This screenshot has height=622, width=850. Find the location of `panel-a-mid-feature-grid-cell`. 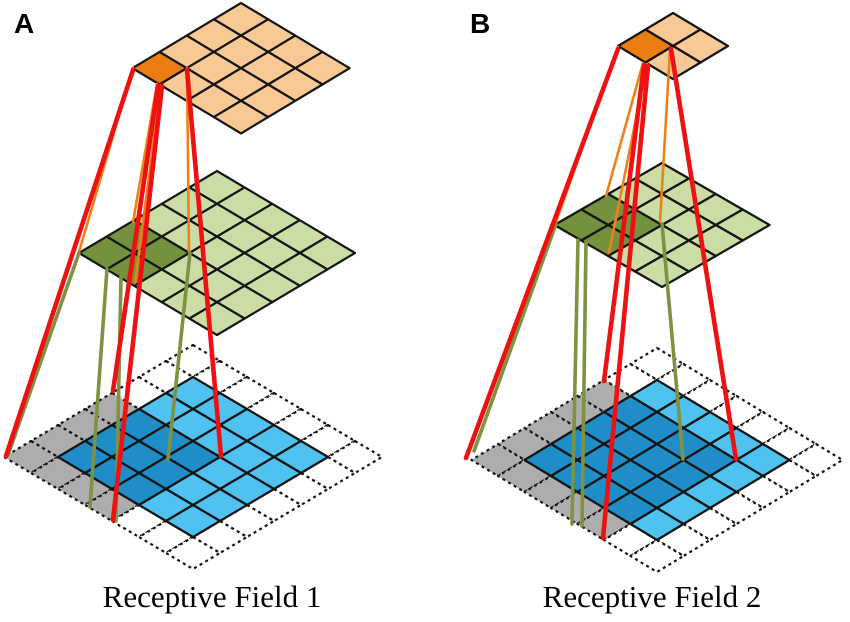

panel-a-mid-feature-grid-cell is located at coordinates (217, 319).